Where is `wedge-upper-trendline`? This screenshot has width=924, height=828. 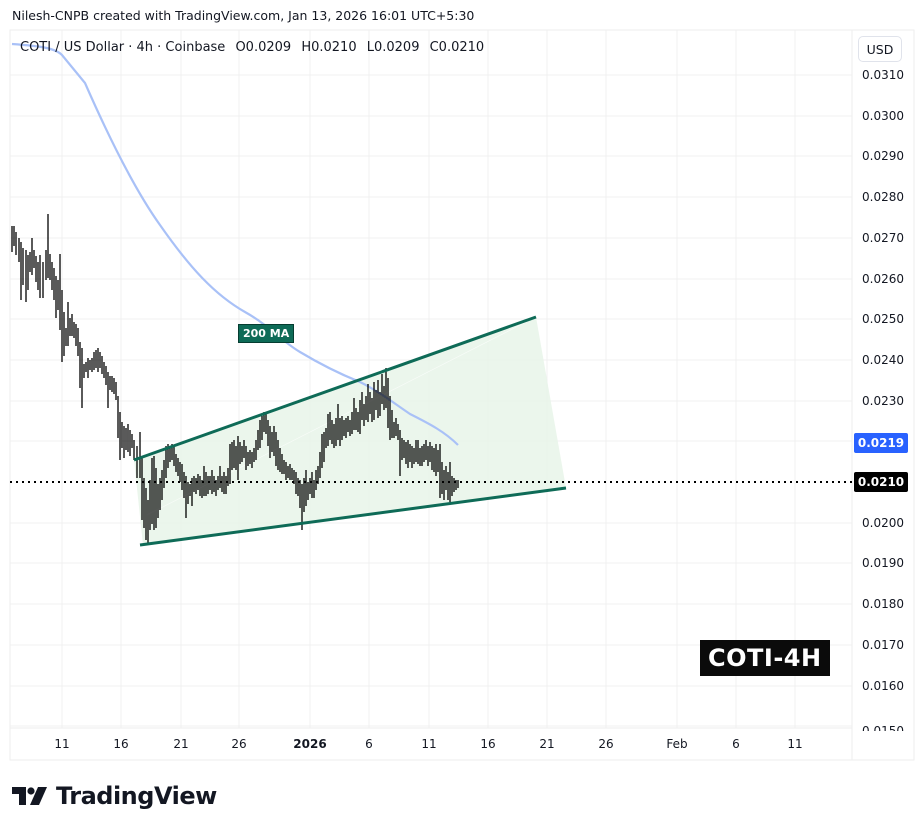
wedge-upper-trendline is located at coordinates (335, 388).